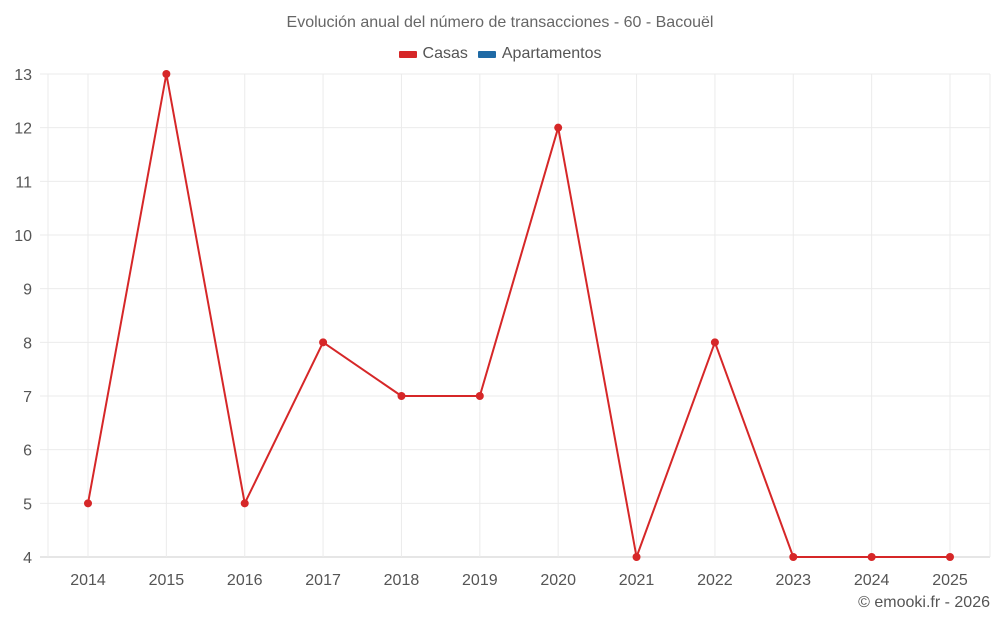  Describe the element at coordinates (167, 580) in the screenshot. I see `x-tick-label: 2015` at that location.